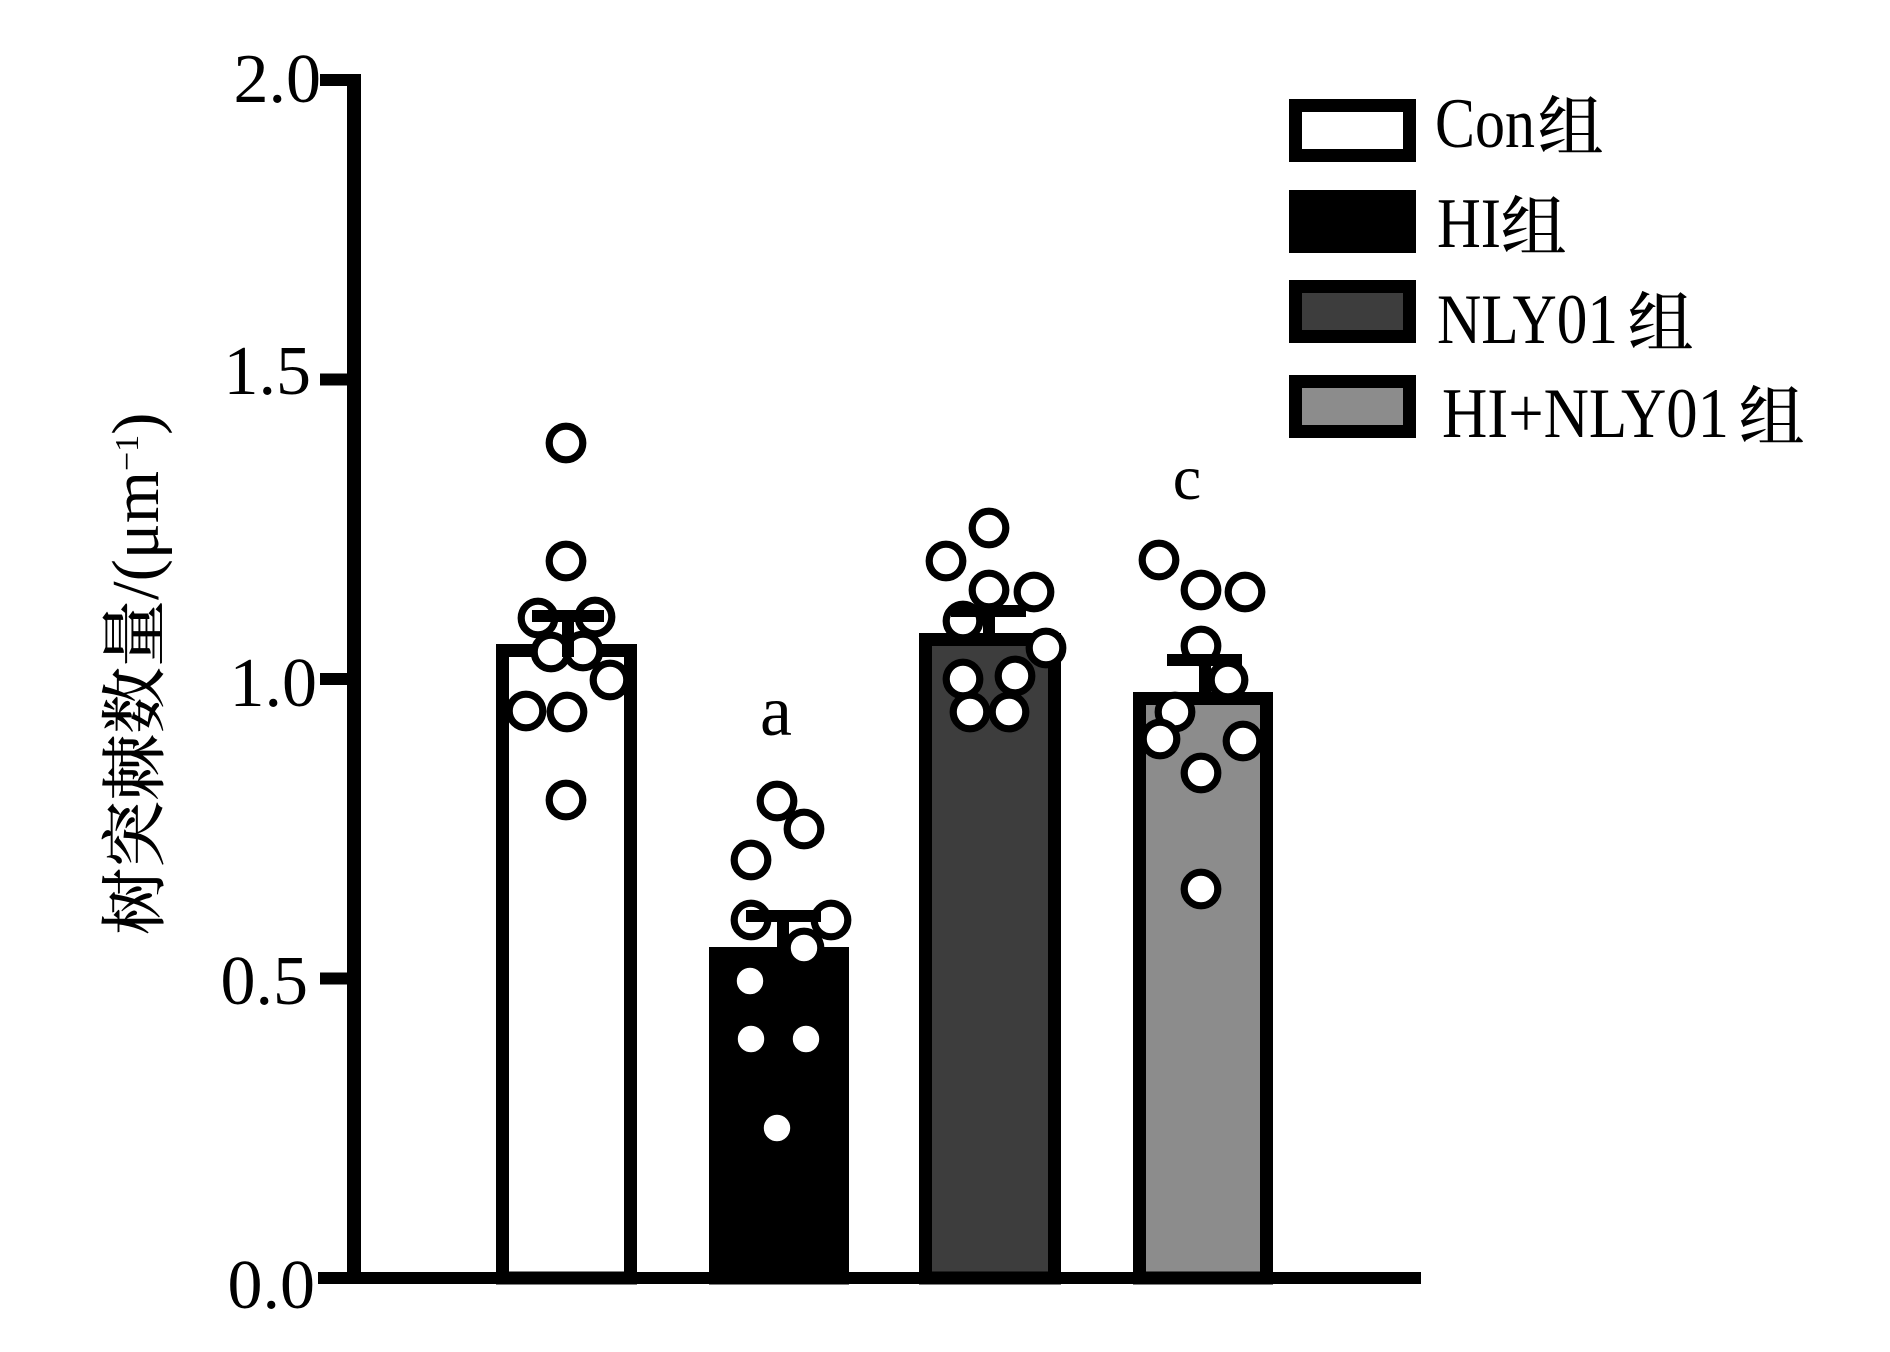 This screenshot has width=1890, height=1352. I want to click on svg-text: a, so click(776, 711).